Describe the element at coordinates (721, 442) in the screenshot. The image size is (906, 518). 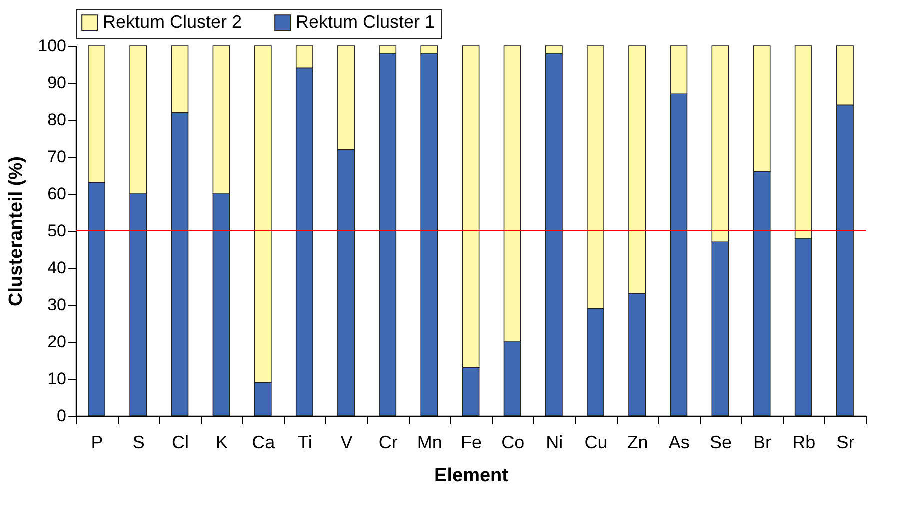
I see `x-tick-label: Se` at that location.